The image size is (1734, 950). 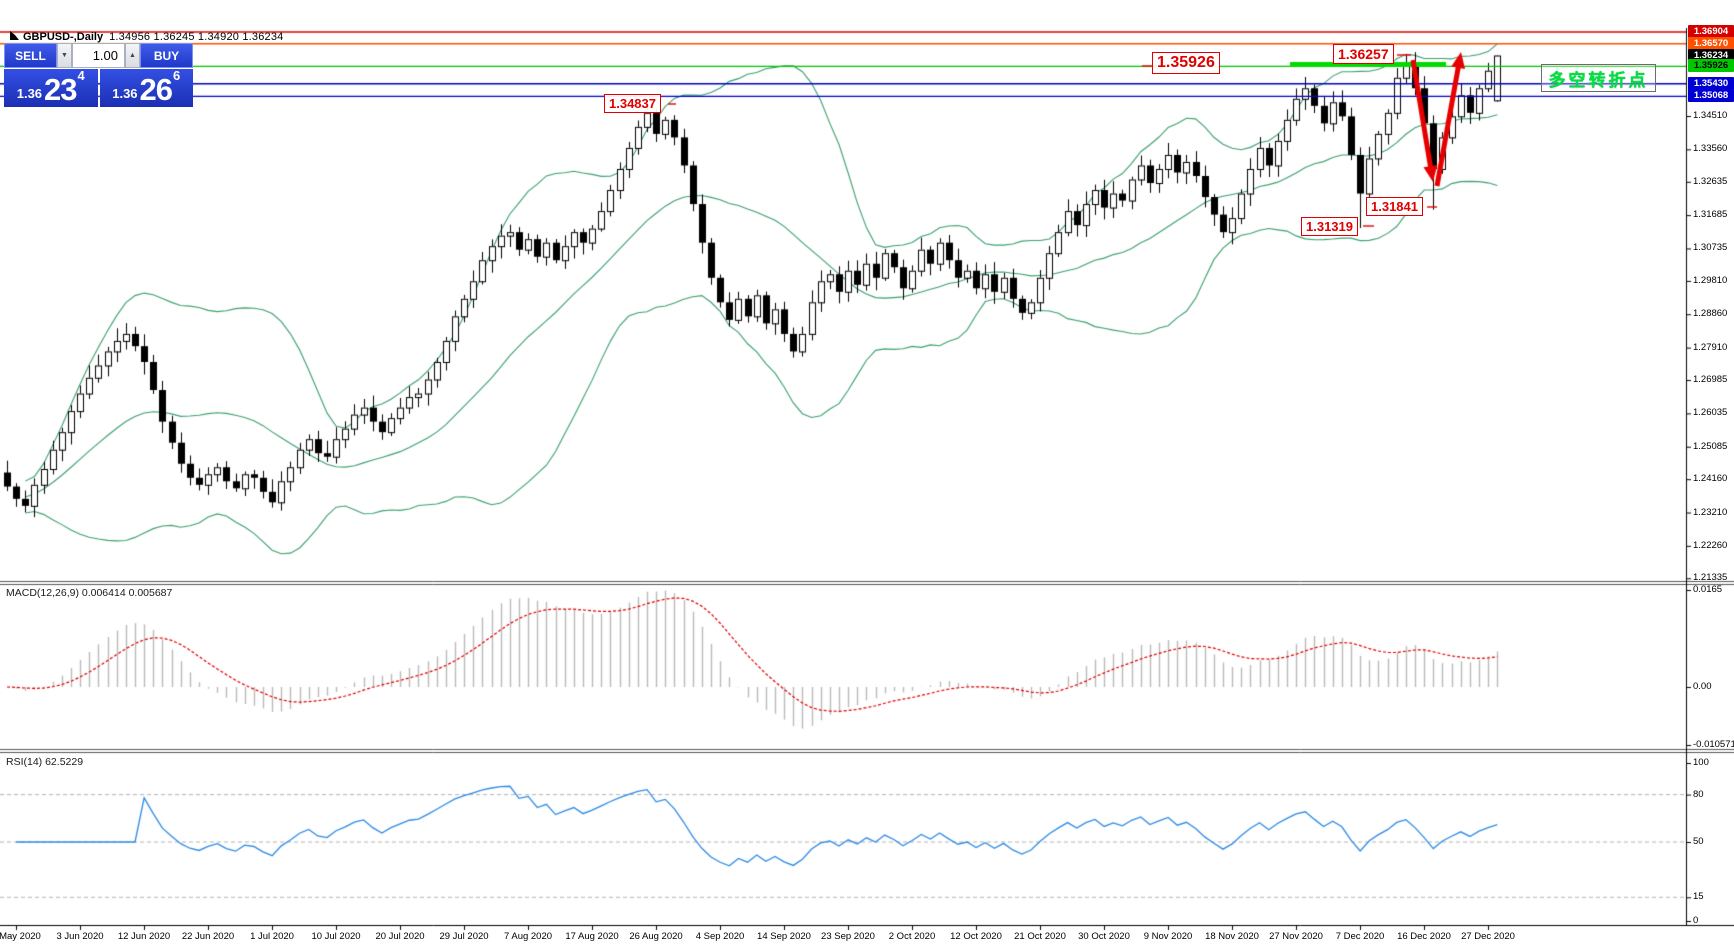 I want to click on price-annotation: 1.35926, so click(x=1186, y=63).